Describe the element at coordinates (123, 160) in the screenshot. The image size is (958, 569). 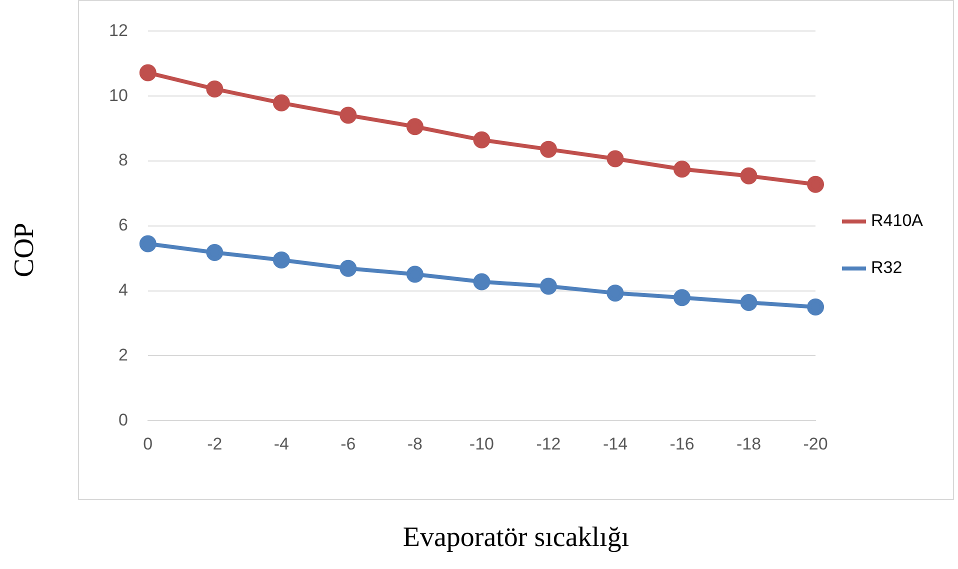
I see `y-tick-label: 8` at that location.